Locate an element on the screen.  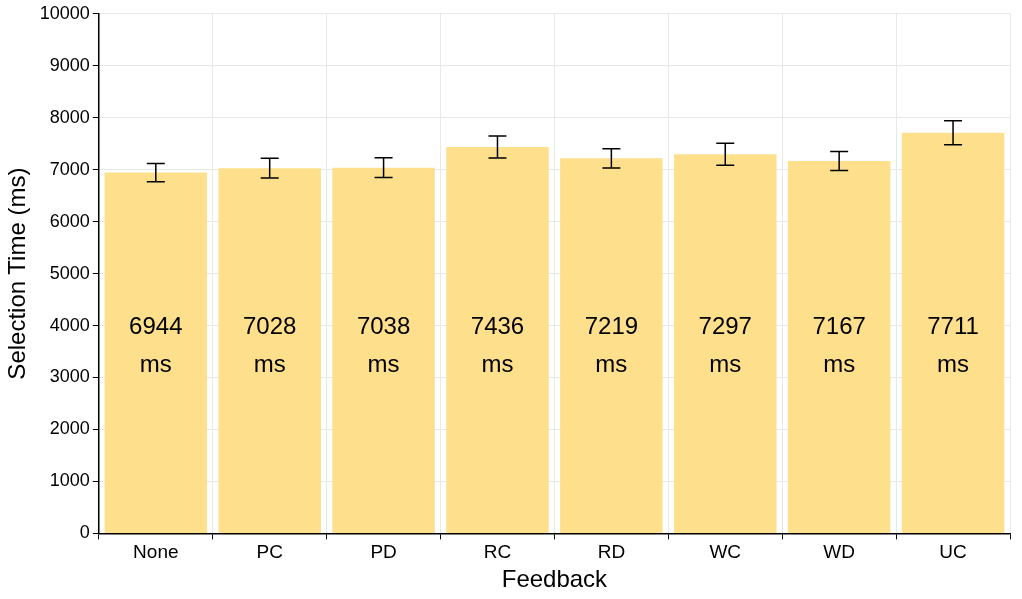
x-tick-label: UC is located at coordinates (953, 552).